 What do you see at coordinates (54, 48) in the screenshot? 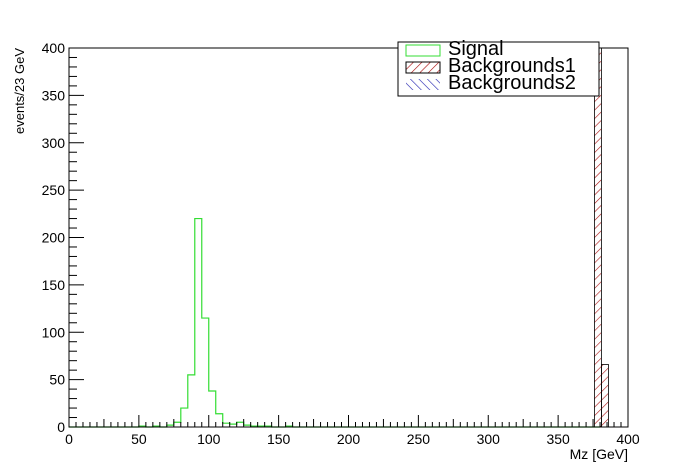
I see `y-tick-label: 400` at bounding box center [54, 48].